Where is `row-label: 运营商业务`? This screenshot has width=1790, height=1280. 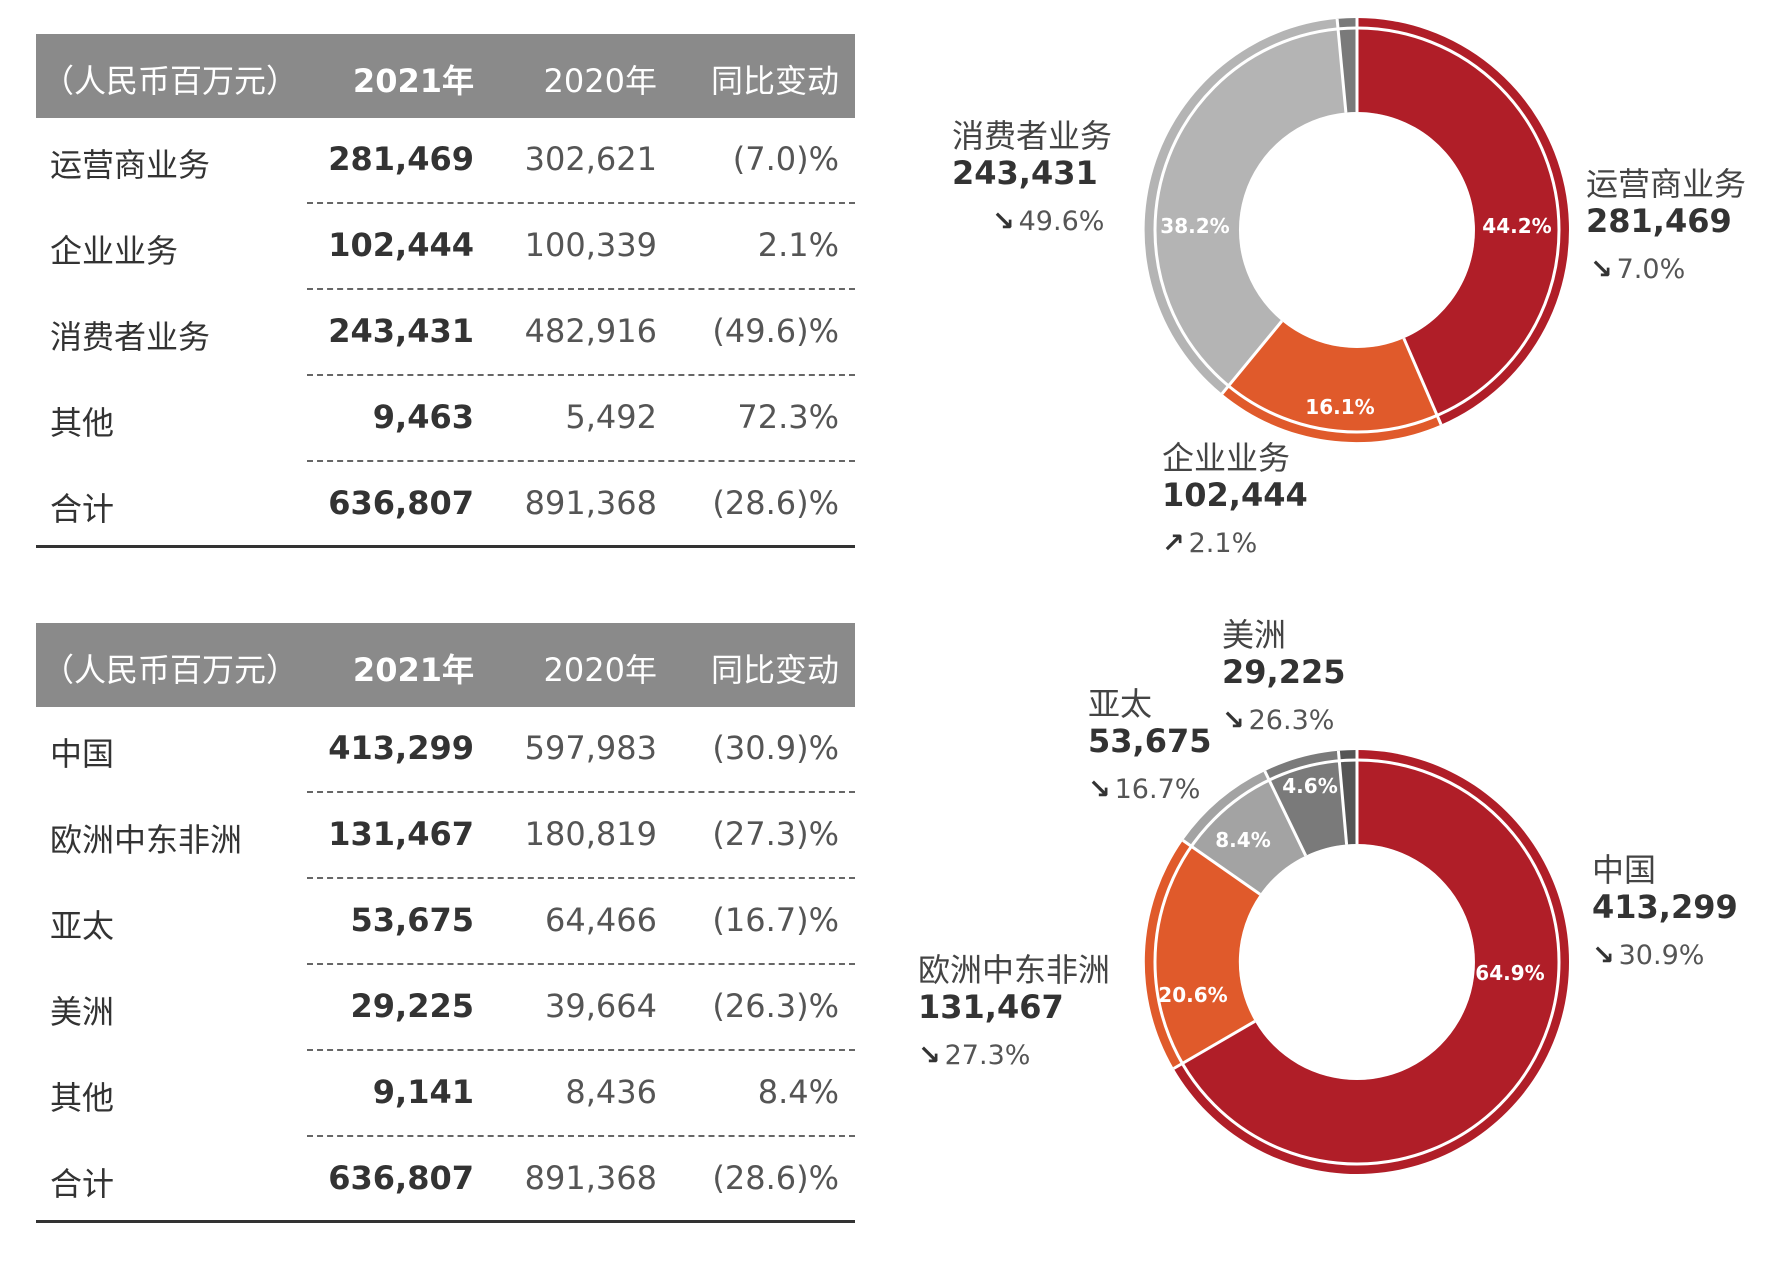
row-label: 运营商业务 is located at coordinates (130, 165).